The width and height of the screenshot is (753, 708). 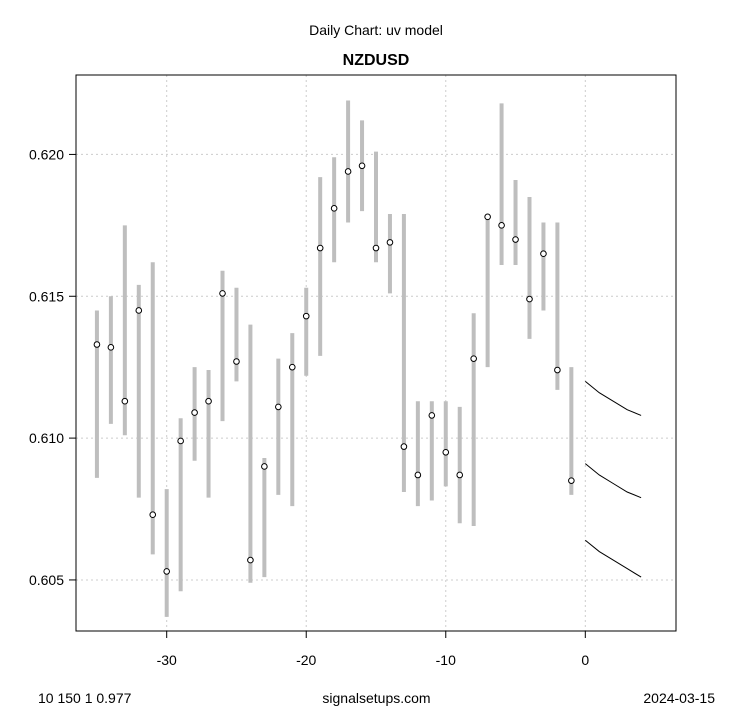 What do you see at coordinates (46, 580) in the screenshot?
I see `y-tick-label: 0.605` at bounding box center [46, 580].